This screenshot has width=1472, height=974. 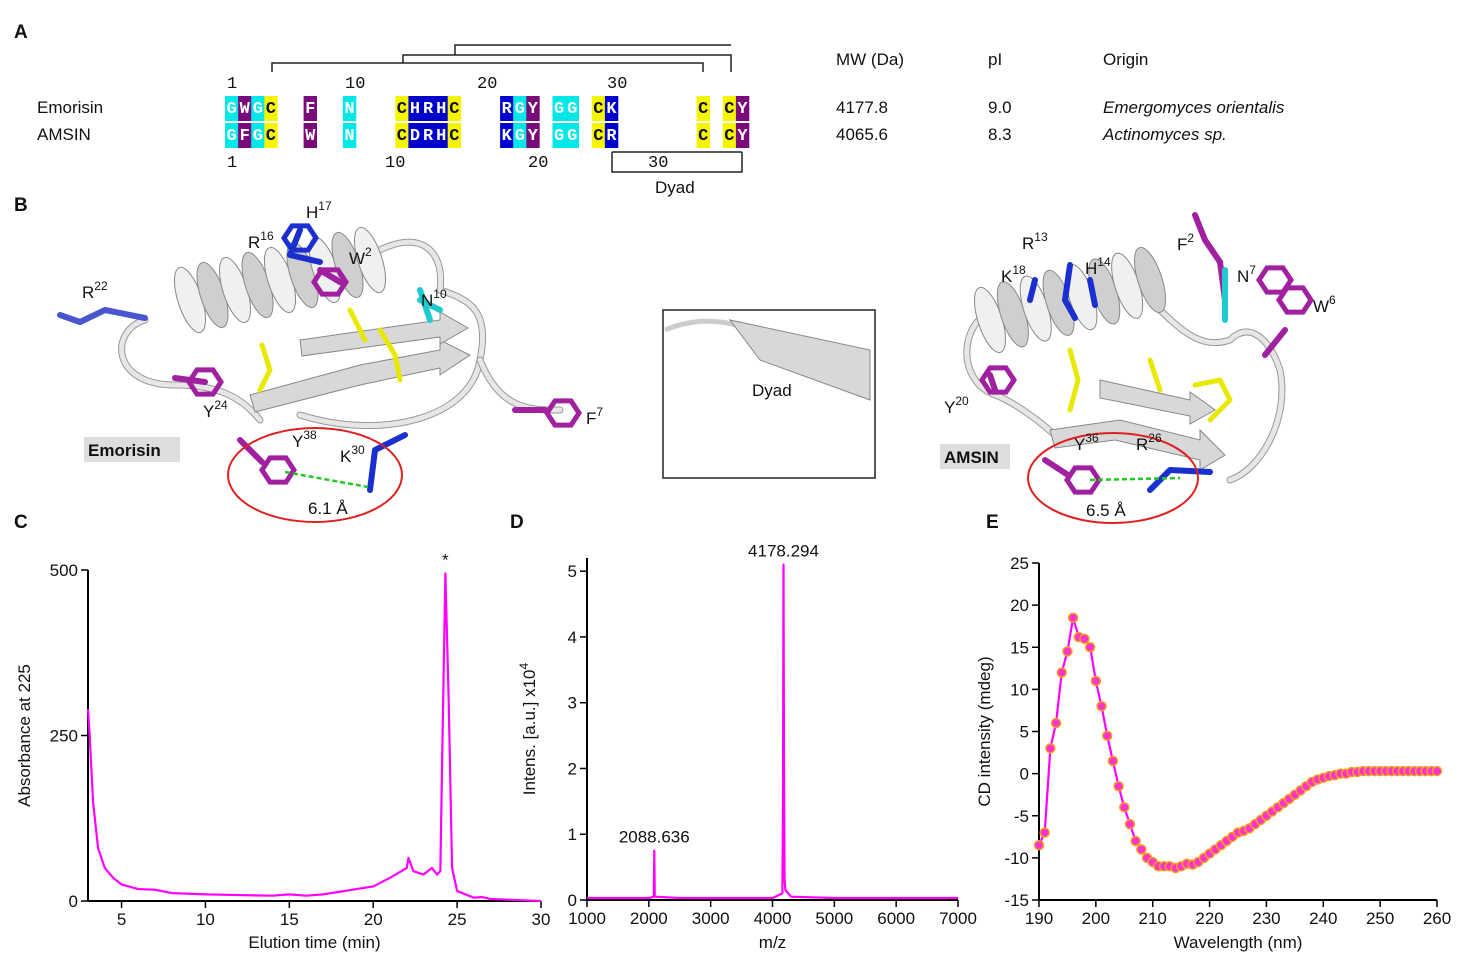 I want to click on y-tick-label: 0, so click(x=1024, y=774).